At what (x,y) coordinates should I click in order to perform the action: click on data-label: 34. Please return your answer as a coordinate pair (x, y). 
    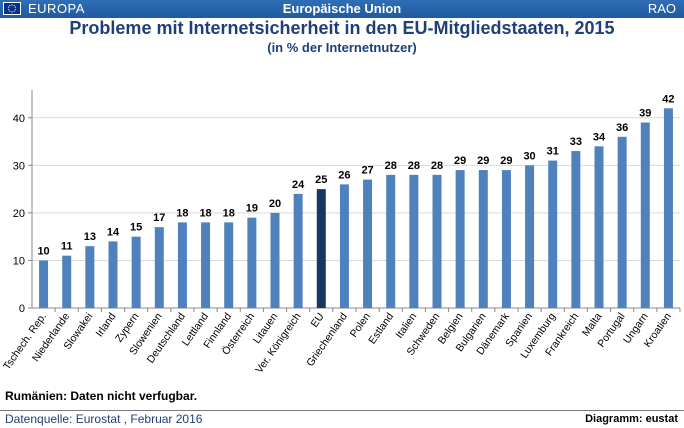
    Looking at the image, I should click on (599, 137).